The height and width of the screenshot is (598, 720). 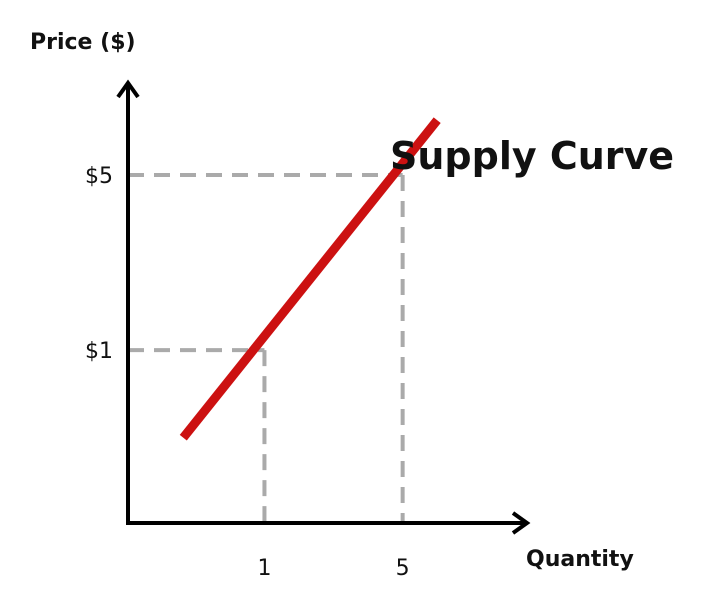 I want to click on x-axis-arrowhead, so click(x=521, y=523).